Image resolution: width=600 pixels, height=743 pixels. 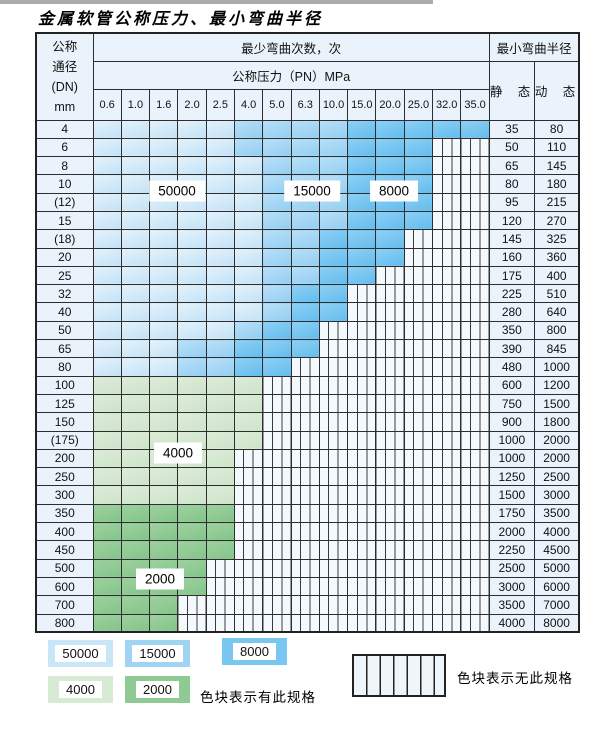 I want to click on dynamic-value-cell: 6000, so click(x=556, y=586).